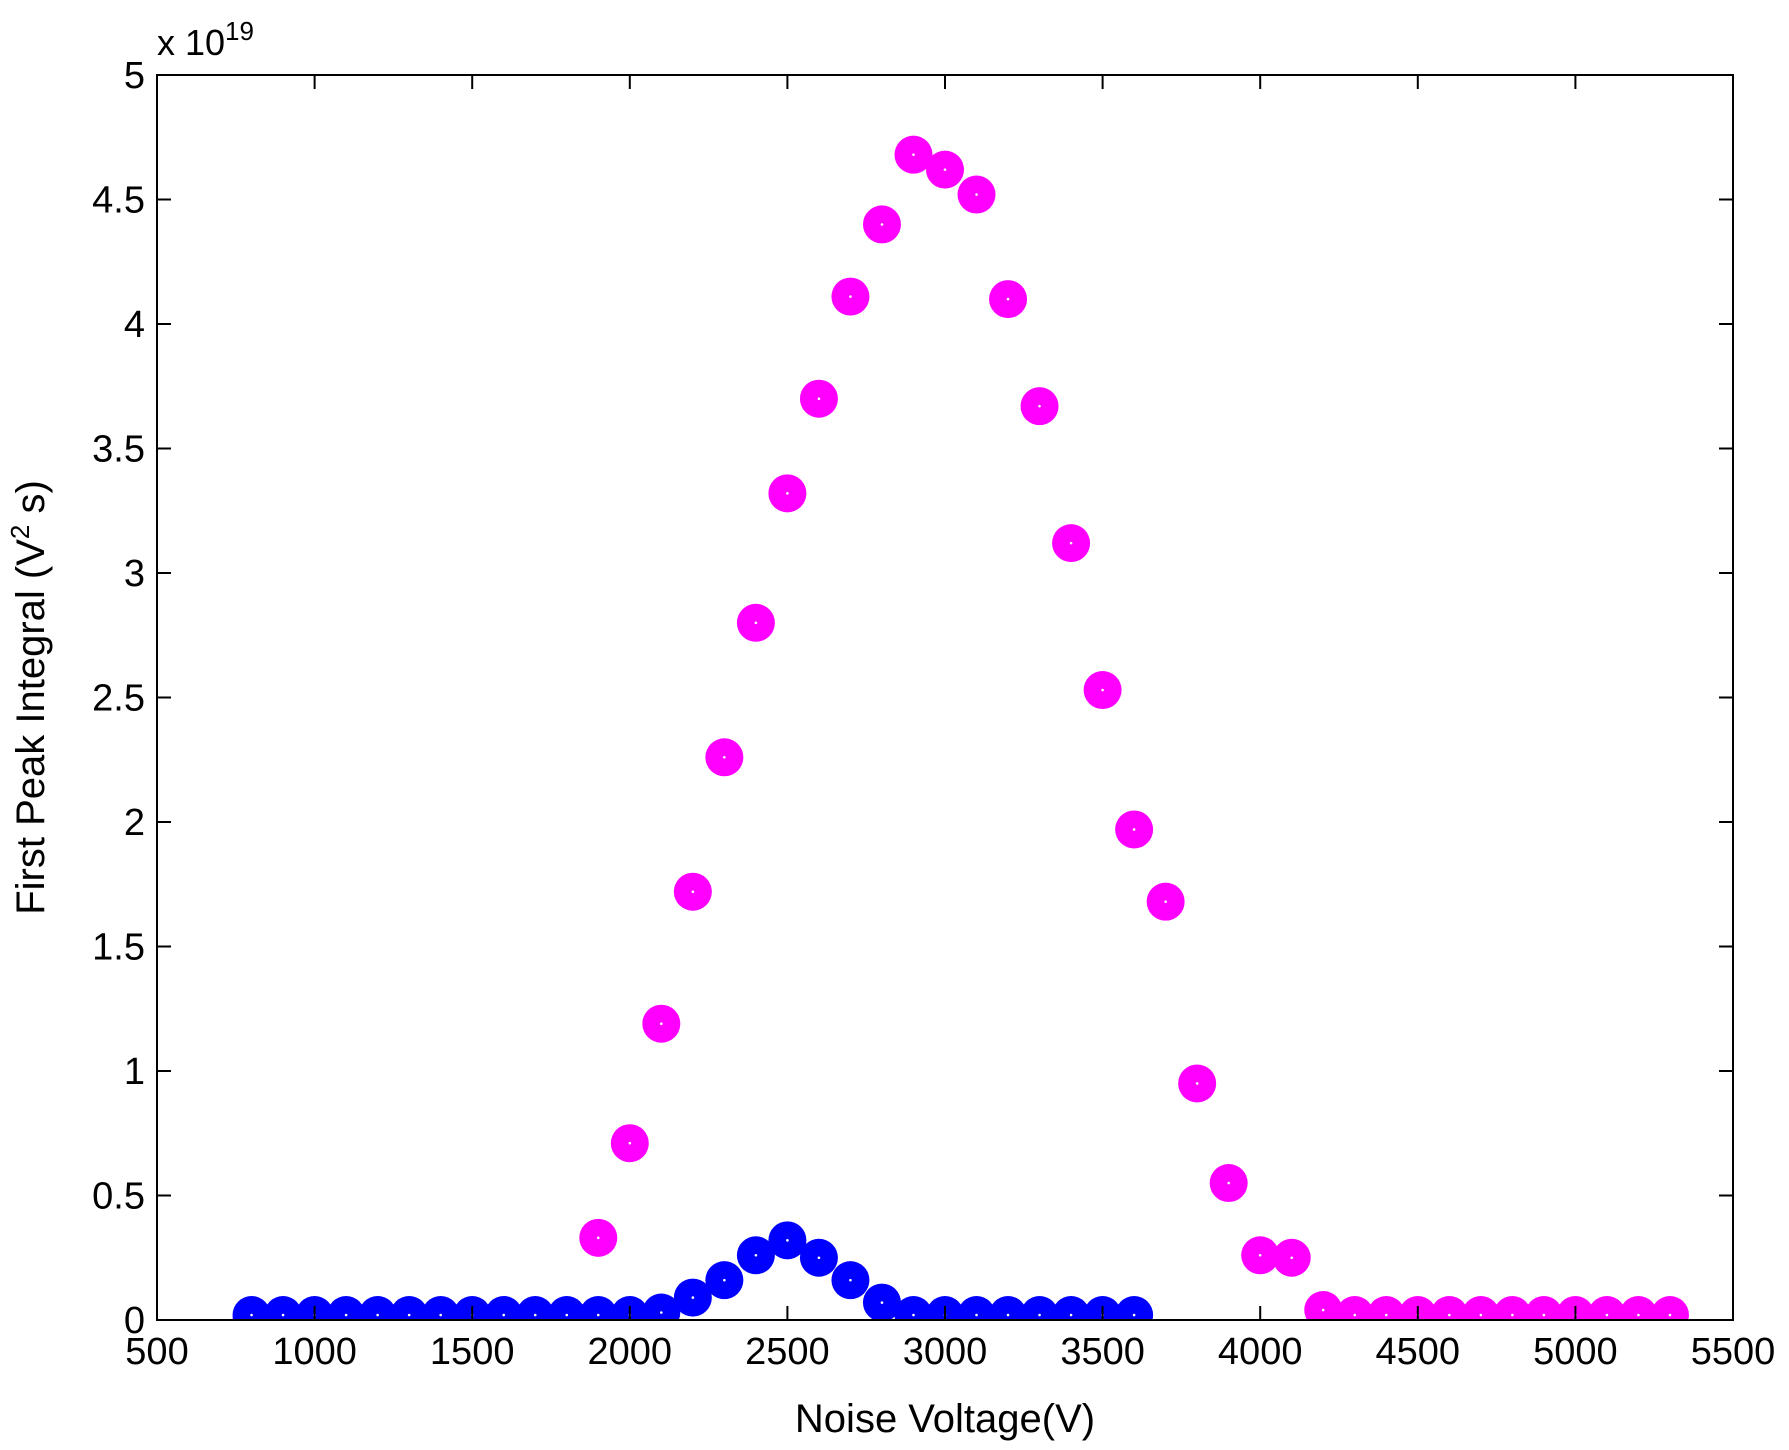 This screenshot has height=1450, width=1789. Describe the element at coordinates (118, 1197) in the screenshot. I see `y-tick-label: 0.5` at that location.